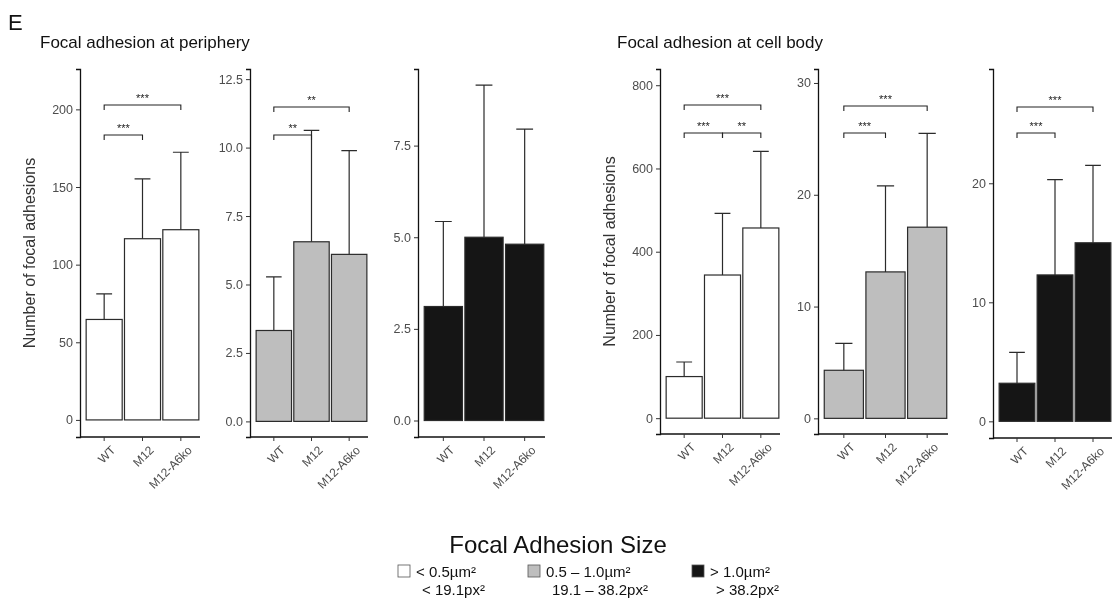  What do you see at coordinates (597, 580) in the screenshot?
I see `legend-label: 0.5 – 1.0µm² 19.1 – 38.2px²` at bounding box center [597, 580].